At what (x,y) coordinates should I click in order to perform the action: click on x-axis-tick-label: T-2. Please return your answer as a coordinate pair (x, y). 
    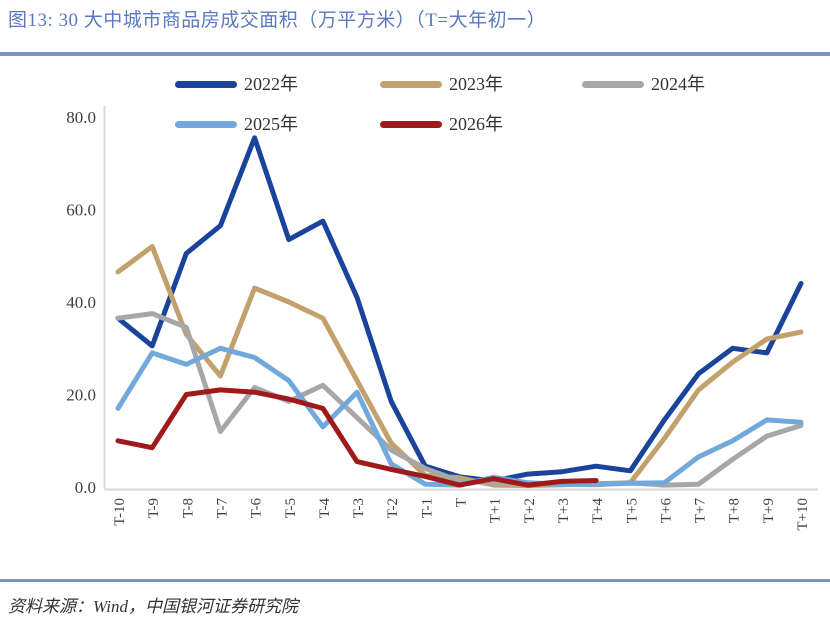
    Looking at the image, I should click on (393, 508).